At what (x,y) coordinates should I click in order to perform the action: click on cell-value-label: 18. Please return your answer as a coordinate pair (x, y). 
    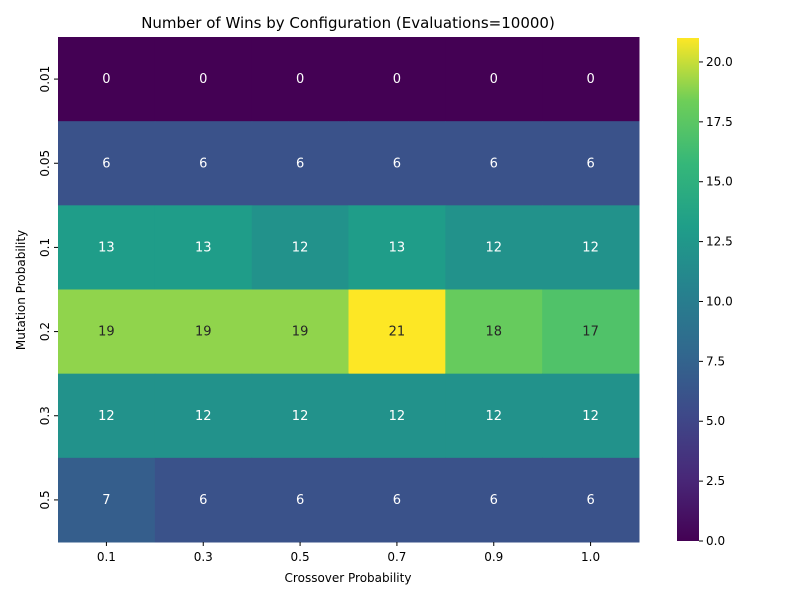
    Looking at the image, I should click on (493, 332).